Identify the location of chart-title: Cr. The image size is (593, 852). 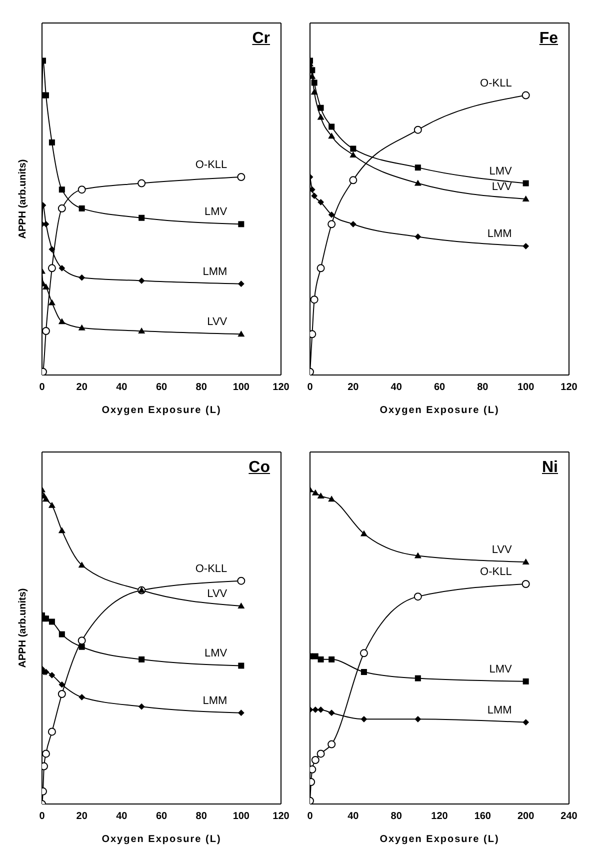
(261, 39).